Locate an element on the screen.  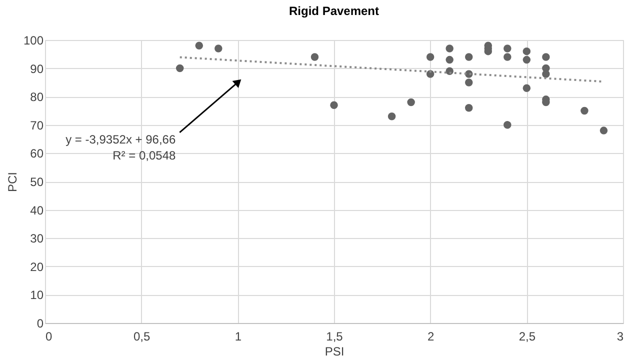
annotation: R² = 0,0548 is located at coordinates (144, 155).